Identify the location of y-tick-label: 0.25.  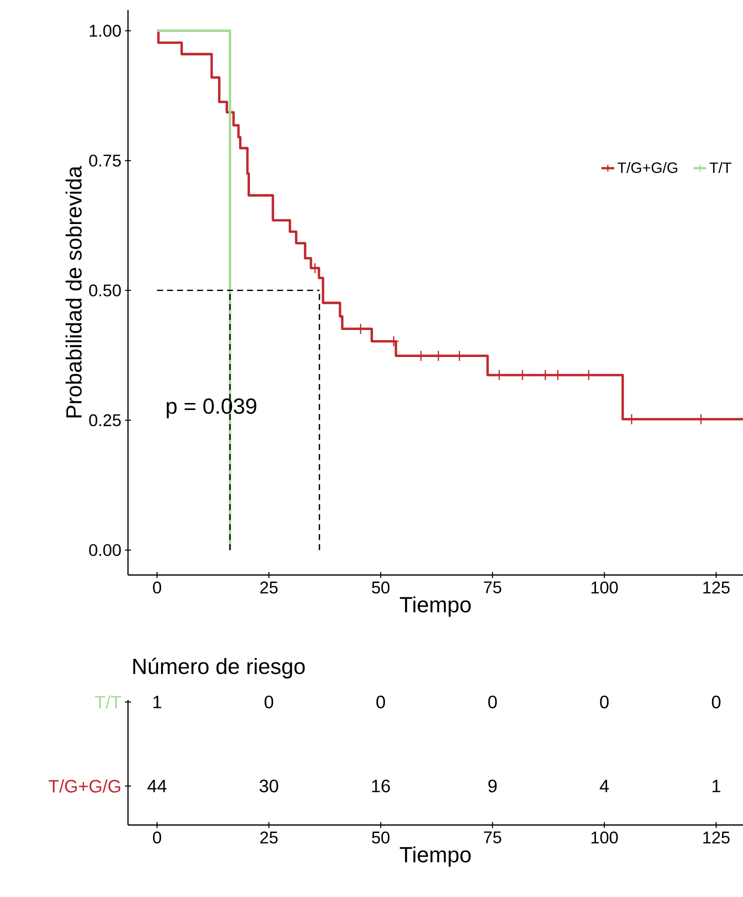
(105, 420).